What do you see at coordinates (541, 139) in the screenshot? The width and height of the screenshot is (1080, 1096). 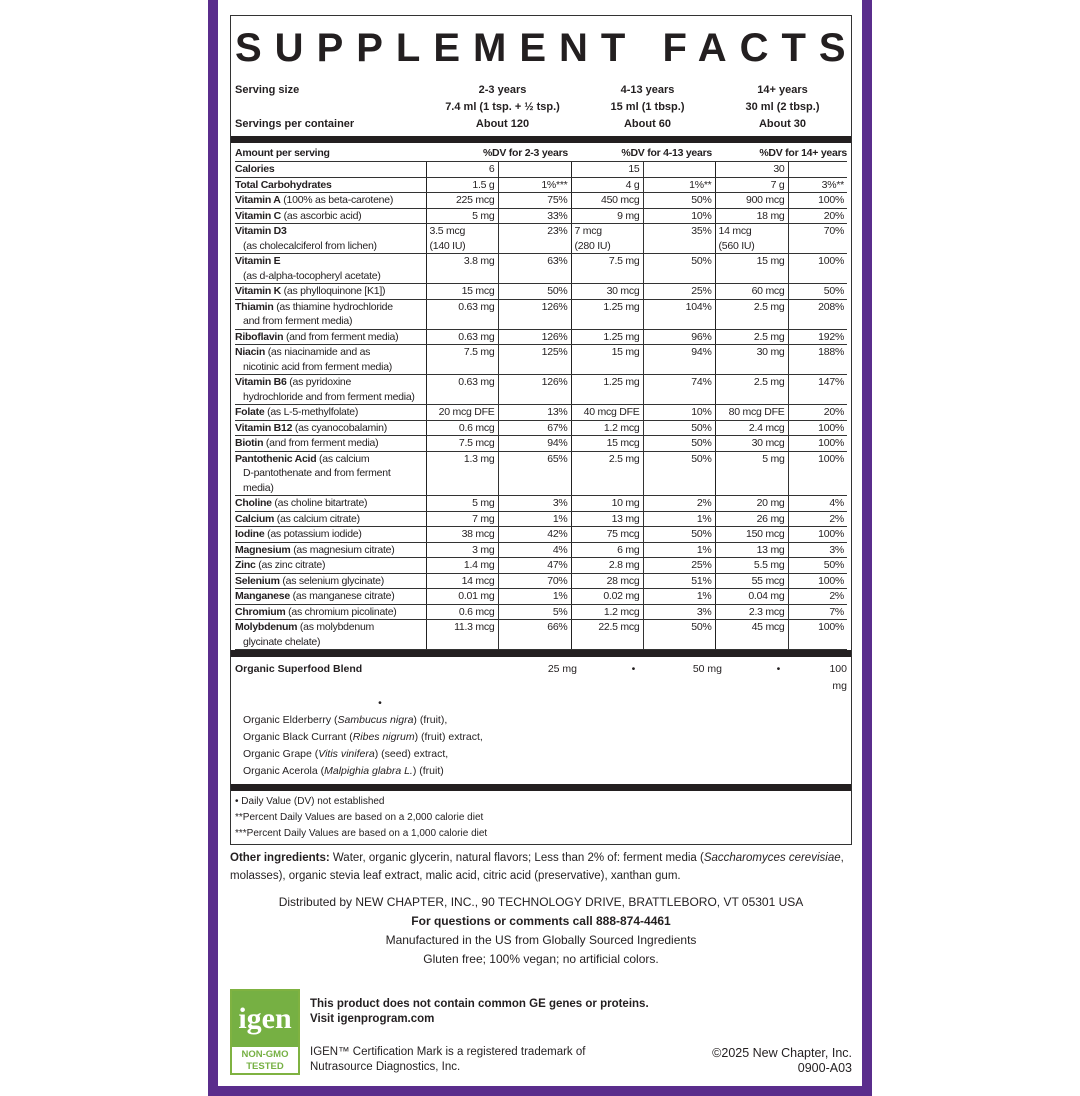 I see `divider-bar` at bounding box center [541, 139].